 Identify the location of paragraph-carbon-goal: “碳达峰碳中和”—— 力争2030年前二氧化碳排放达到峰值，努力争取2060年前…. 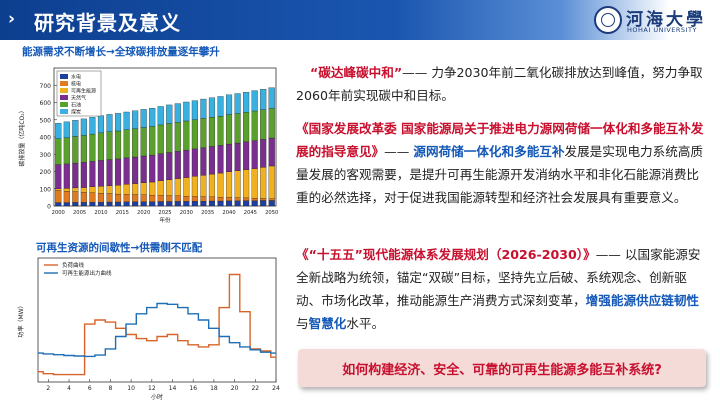
(503, 84).